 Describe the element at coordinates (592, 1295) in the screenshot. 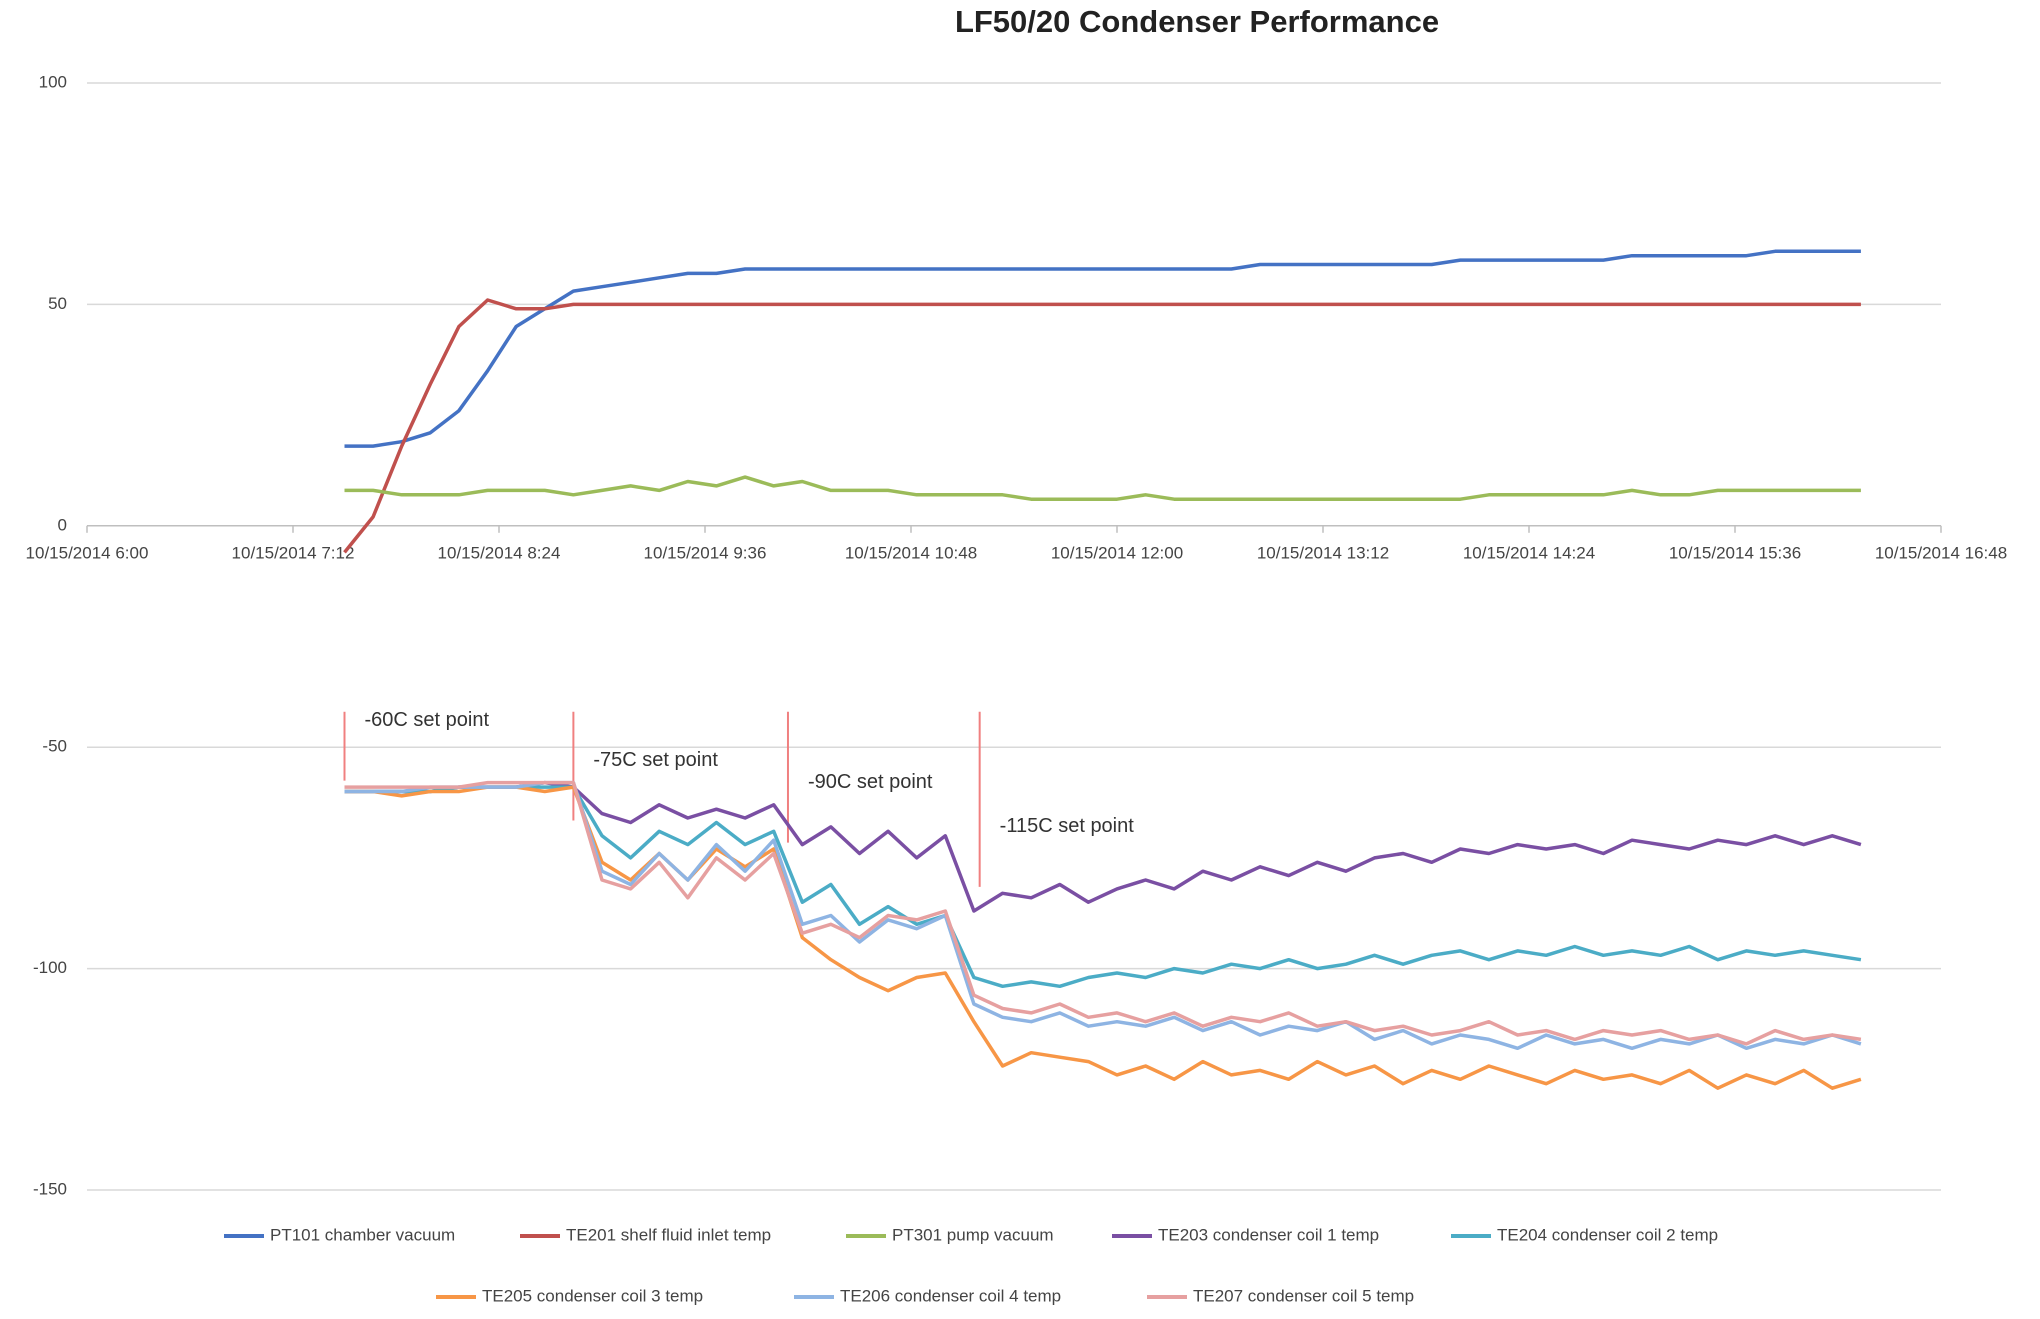

I see `legend-label: TE205 condenser coil 3 temp` at that location.